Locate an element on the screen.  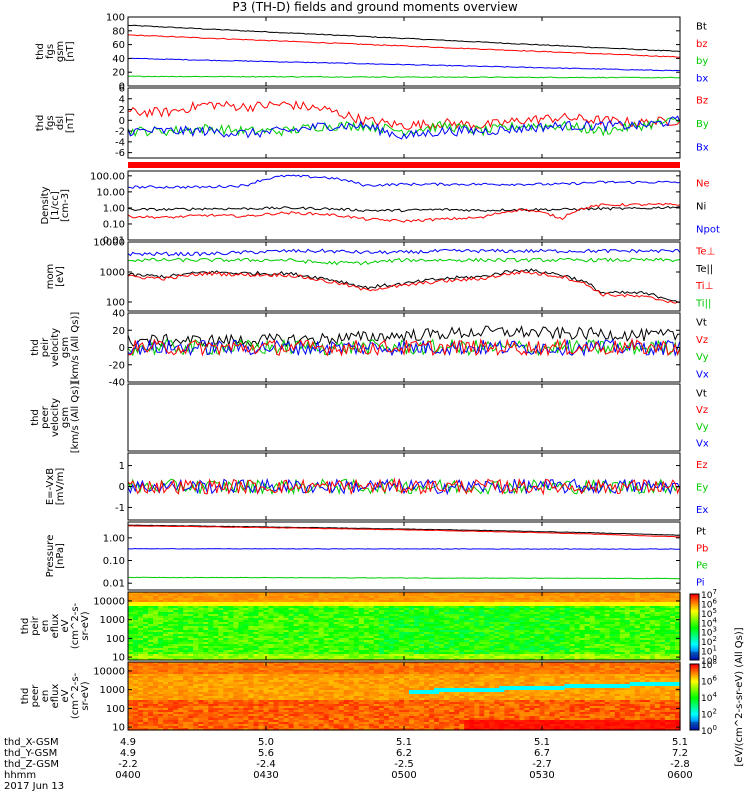
y-tick-label: 100 is located at coordinates (115, 18).